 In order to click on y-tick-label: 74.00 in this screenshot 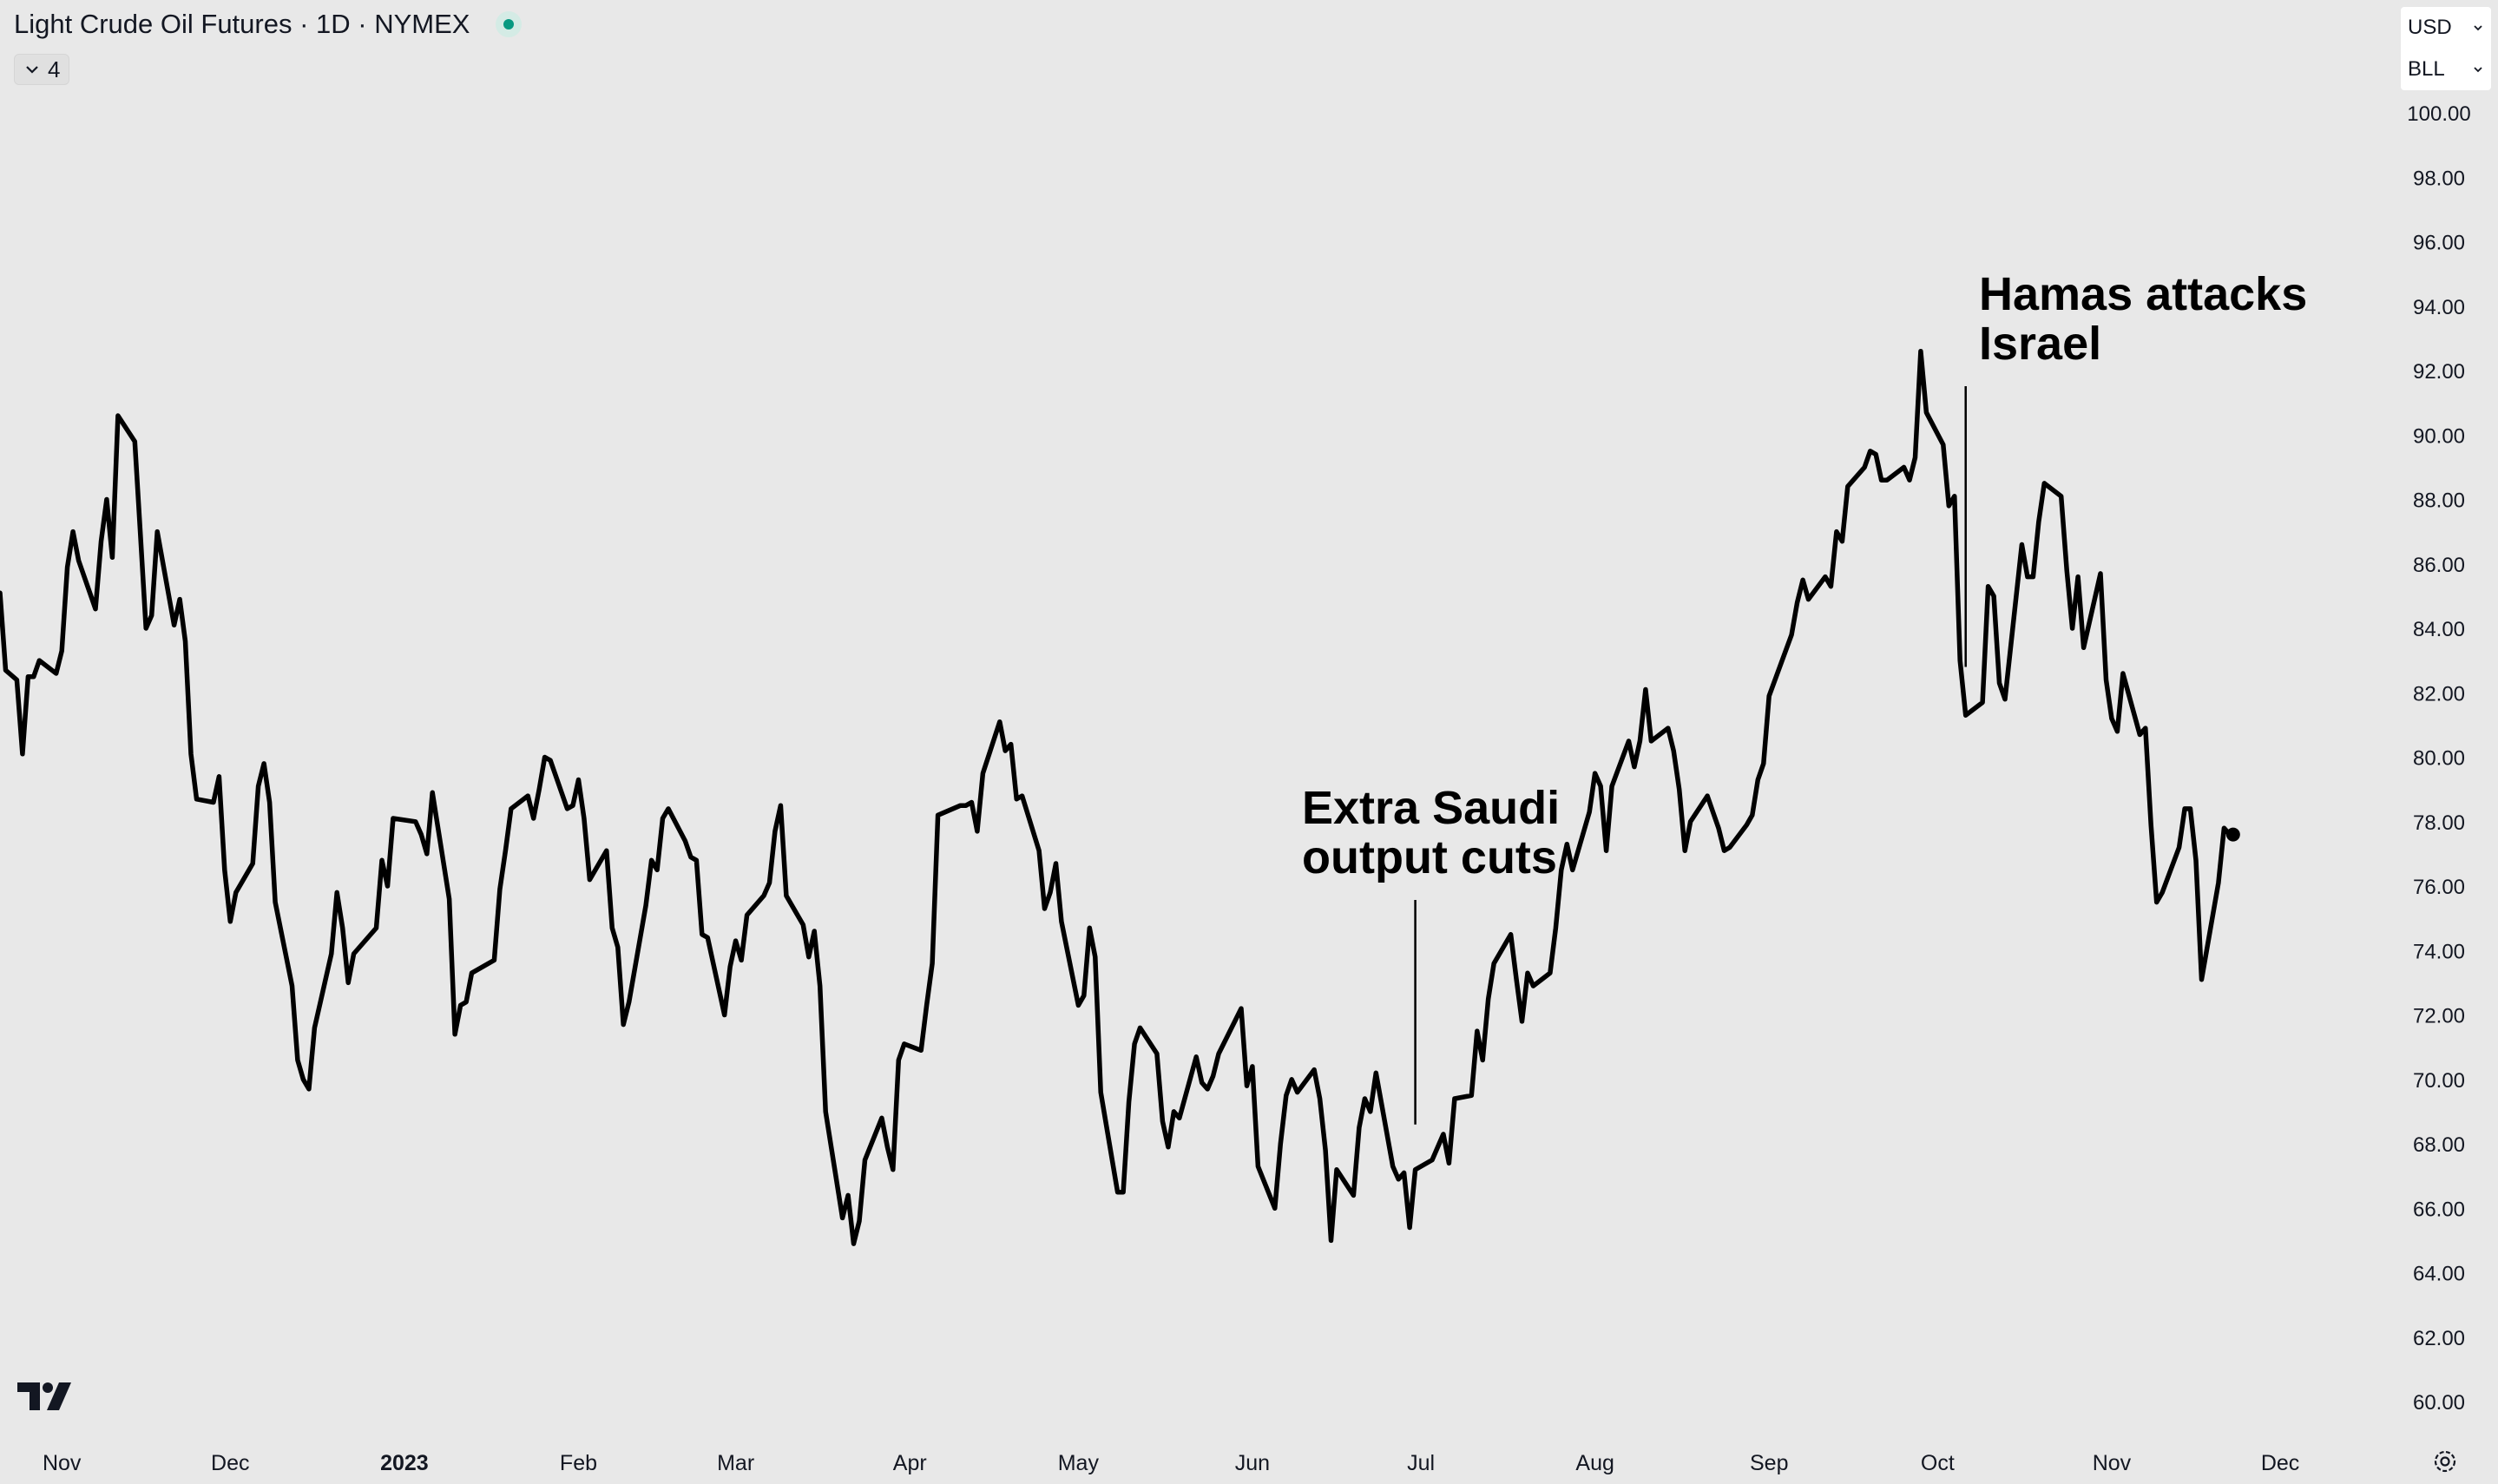, I will do `click(2439, 951)`.